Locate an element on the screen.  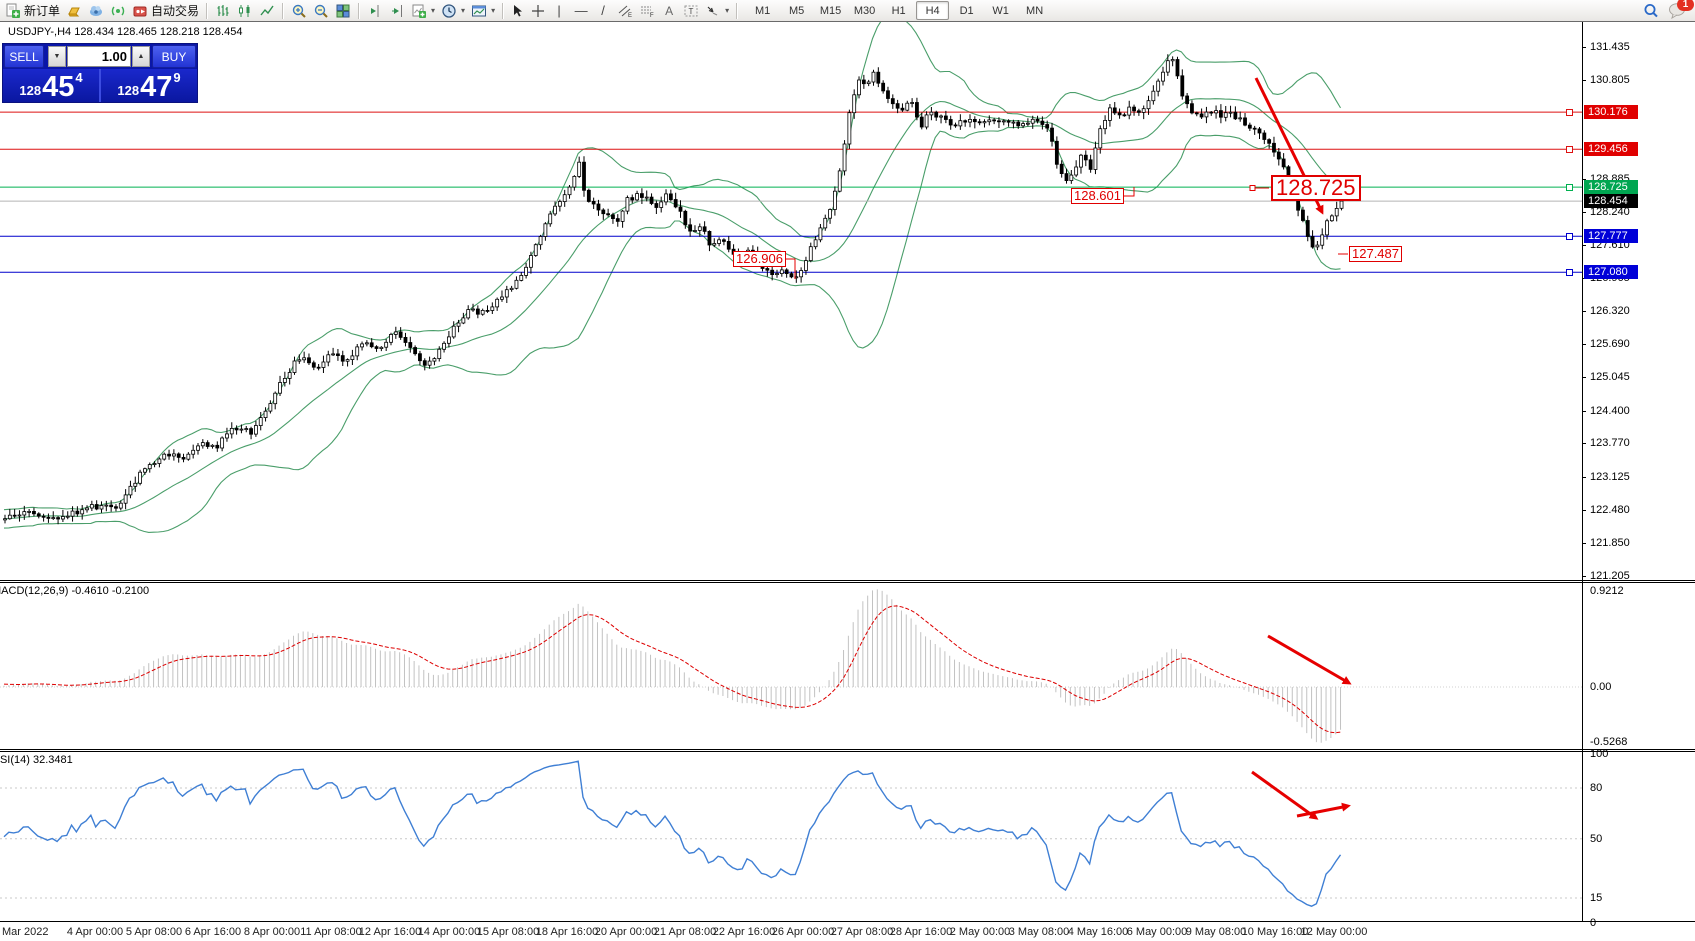
gold-symbols-button is located at coordinates (74, 10).